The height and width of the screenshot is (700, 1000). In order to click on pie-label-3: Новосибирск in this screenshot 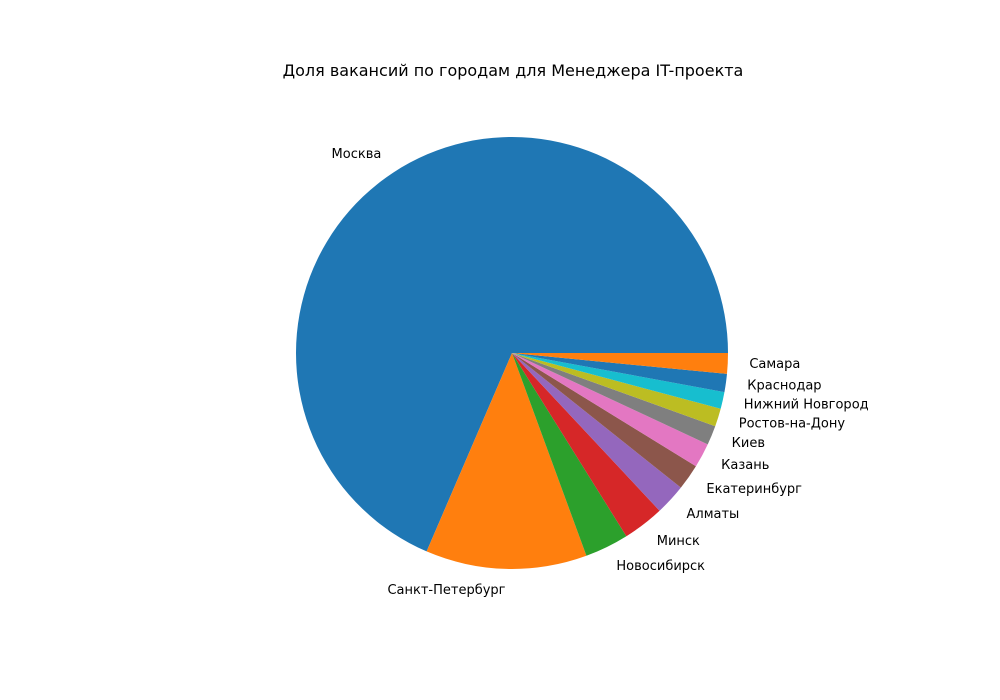, I will do `click(660, 566)`.